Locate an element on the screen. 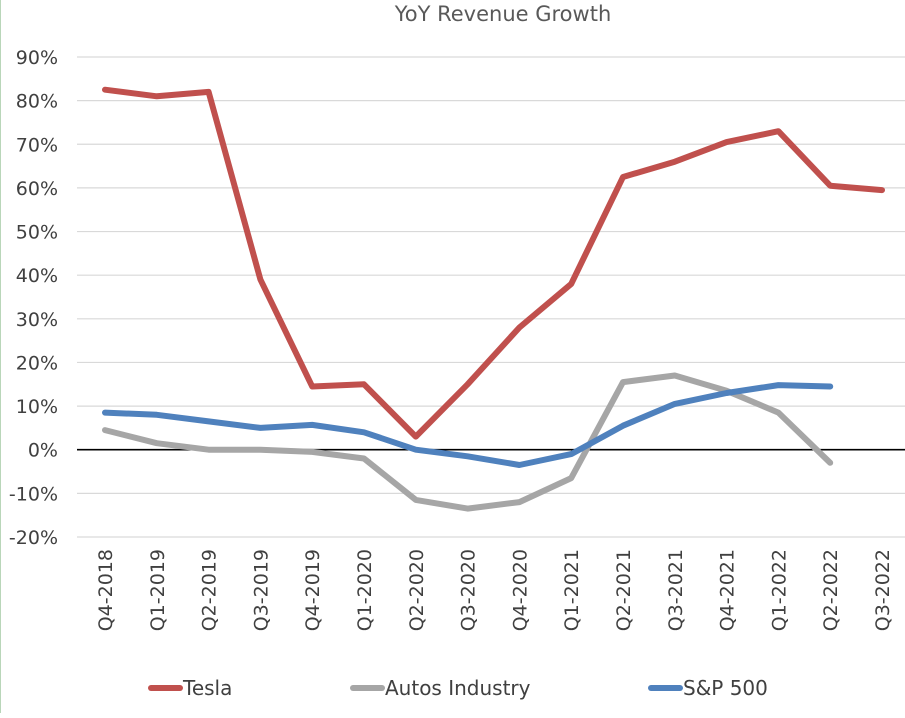 The width and height of the screenshot is (905, 718). legend-label: Tesla is located at coordinates (207, 688).